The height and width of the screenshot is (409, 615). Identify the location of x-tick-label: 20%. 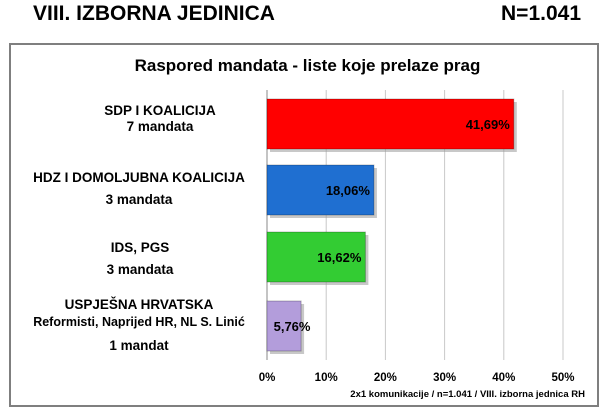
(385, 378).